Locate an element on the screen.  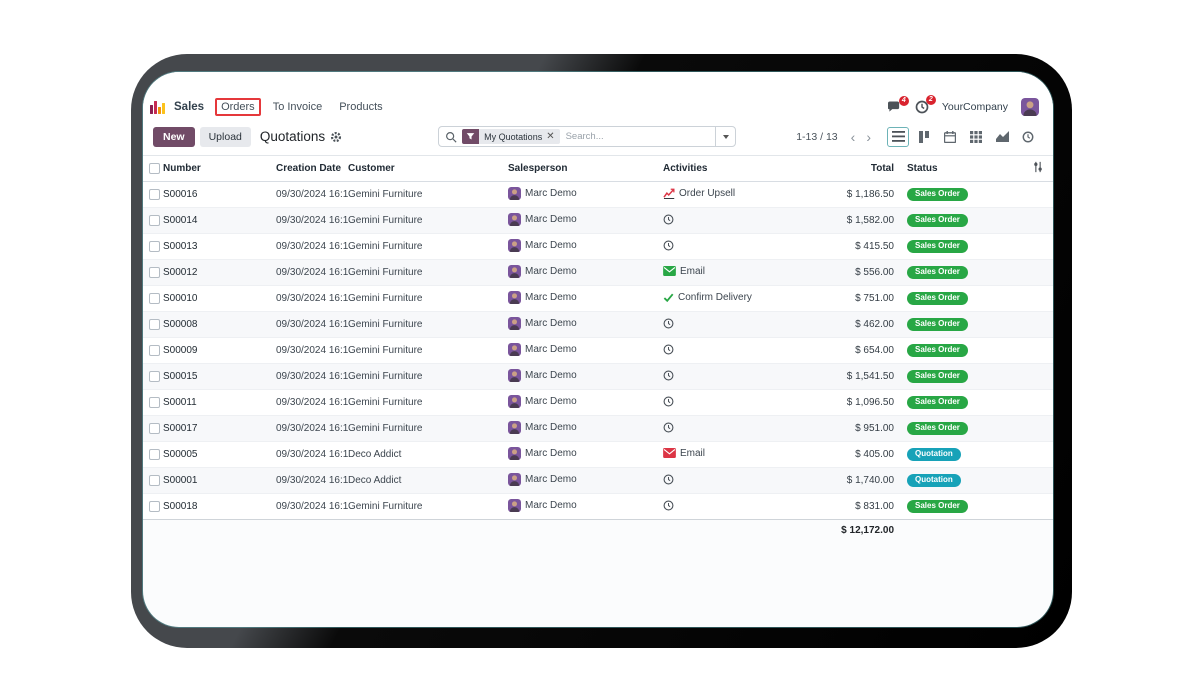
new-button: New is located at coordinates (174, 136).